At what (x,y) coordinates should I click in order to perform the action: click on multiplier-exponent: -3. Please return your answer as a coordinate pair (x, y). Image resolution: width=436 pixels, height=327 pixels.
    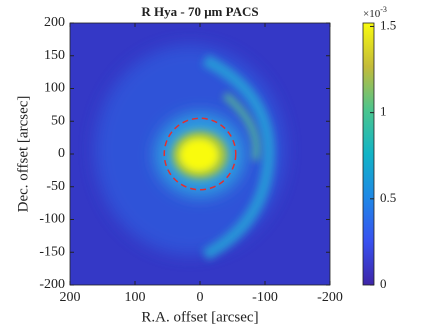
    Looking at the image, I should click on (383, 9).